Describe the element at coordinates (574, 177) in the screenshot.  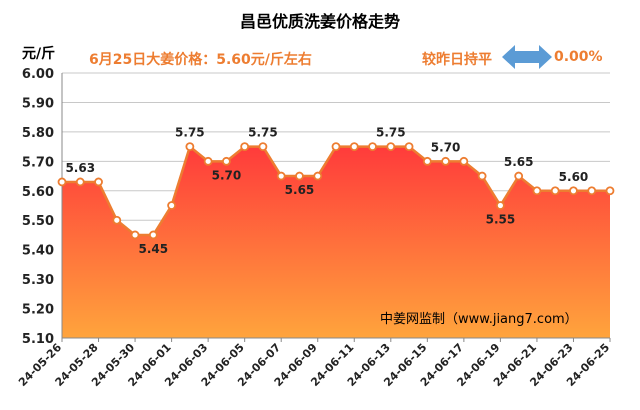
I see `data-label: 5.60` at that location.